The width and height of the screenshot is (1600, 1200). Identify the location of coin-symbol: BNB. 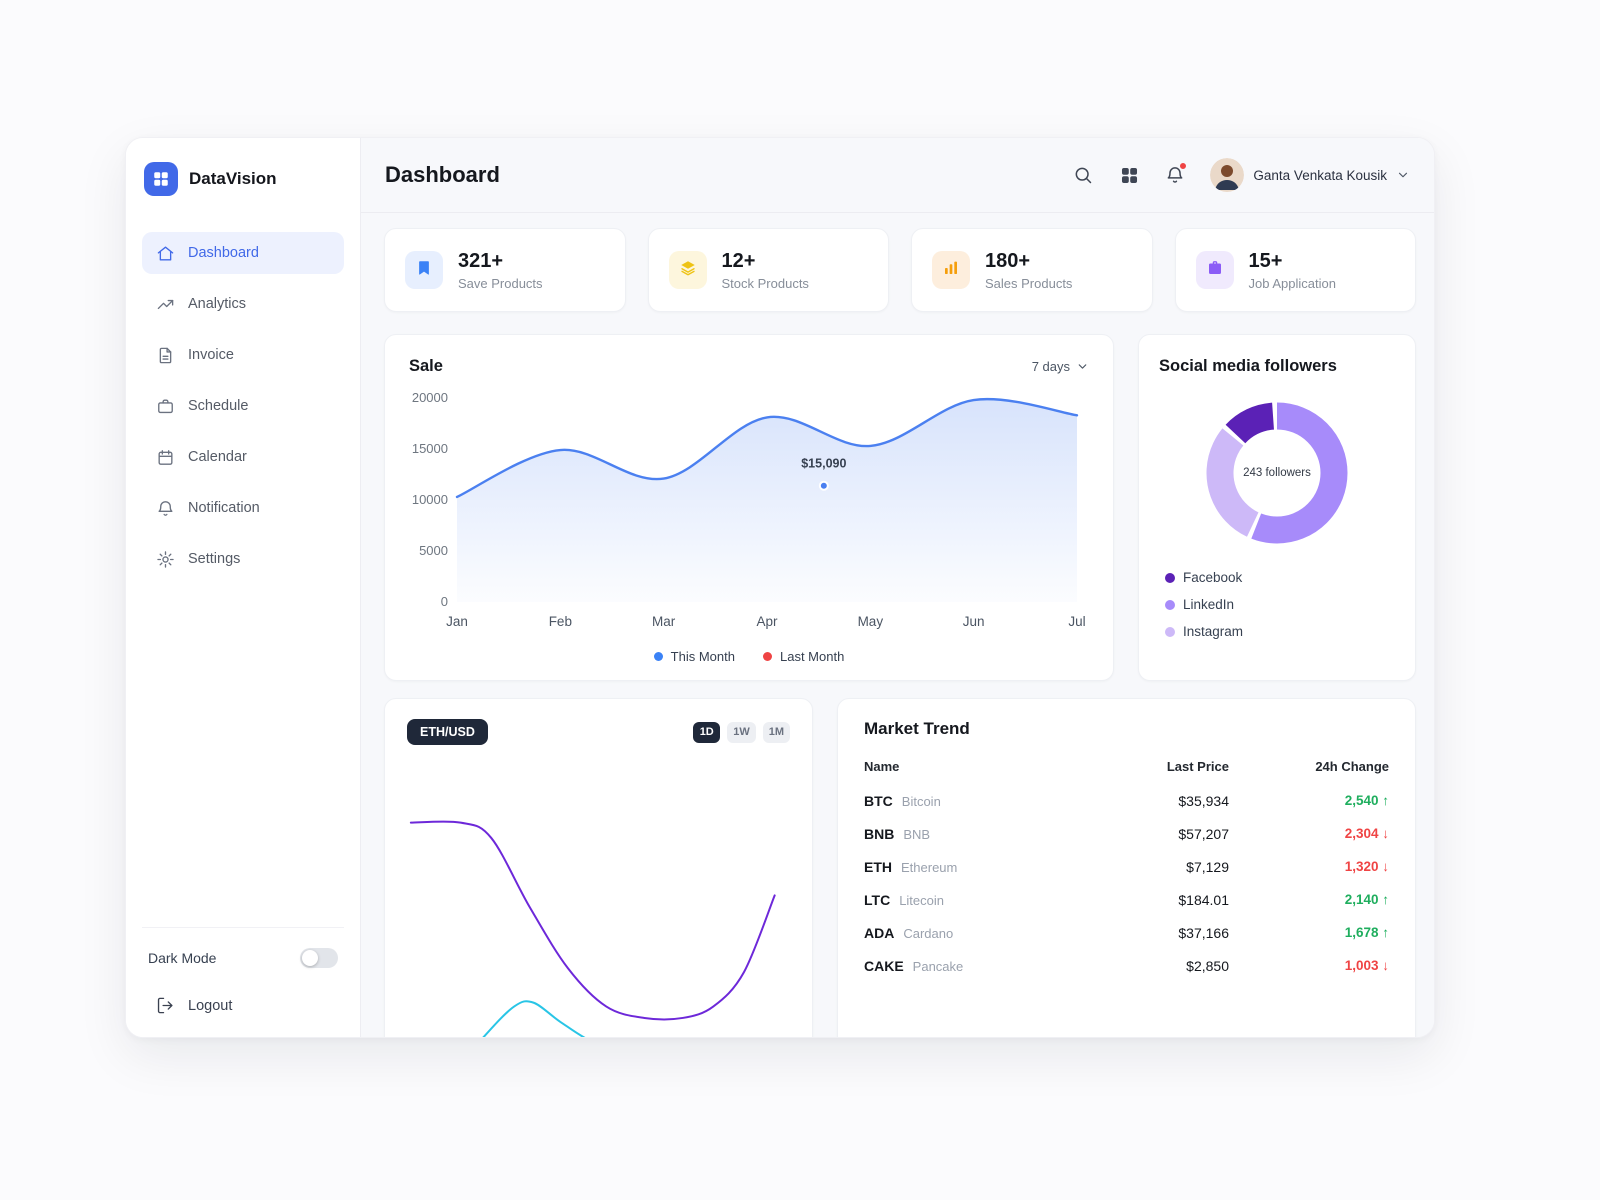
(879, 833).